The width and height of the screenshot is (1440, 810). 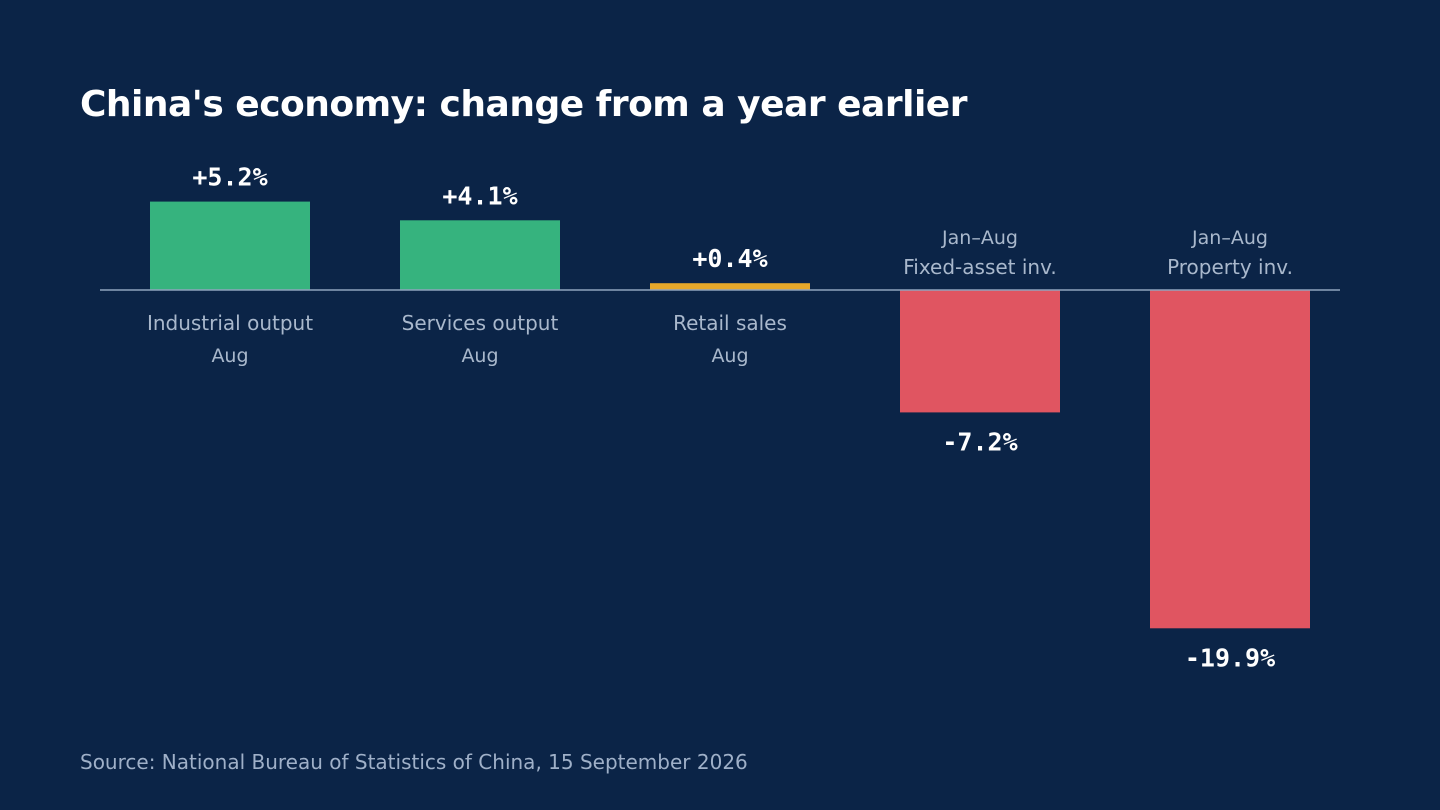 I want to click on value-label: -7.2%, so click(x=979, y=441).